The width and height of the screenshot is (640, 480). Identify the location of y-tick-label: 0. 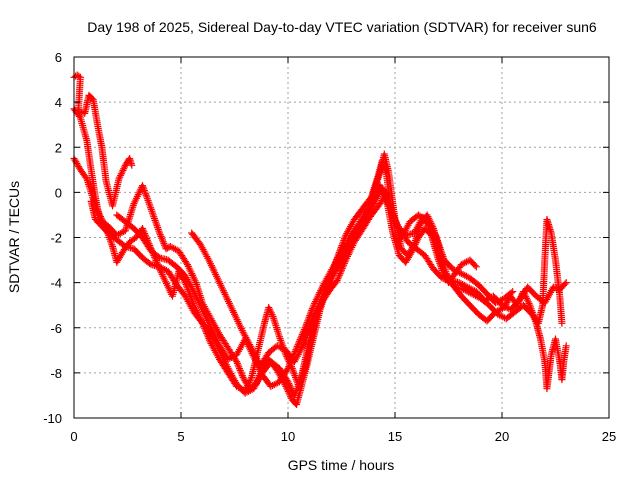
(58, 192).